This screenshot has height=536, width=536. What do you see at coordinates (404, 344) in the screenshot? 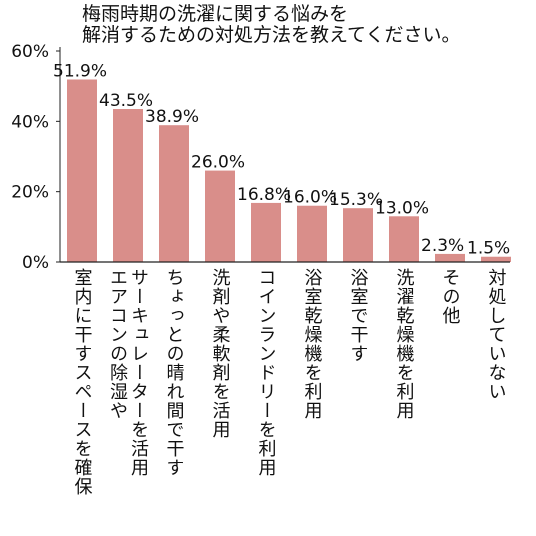
I see `category-label-8: 洗濯乾燥機を利用` at bounding box center [404, 344].